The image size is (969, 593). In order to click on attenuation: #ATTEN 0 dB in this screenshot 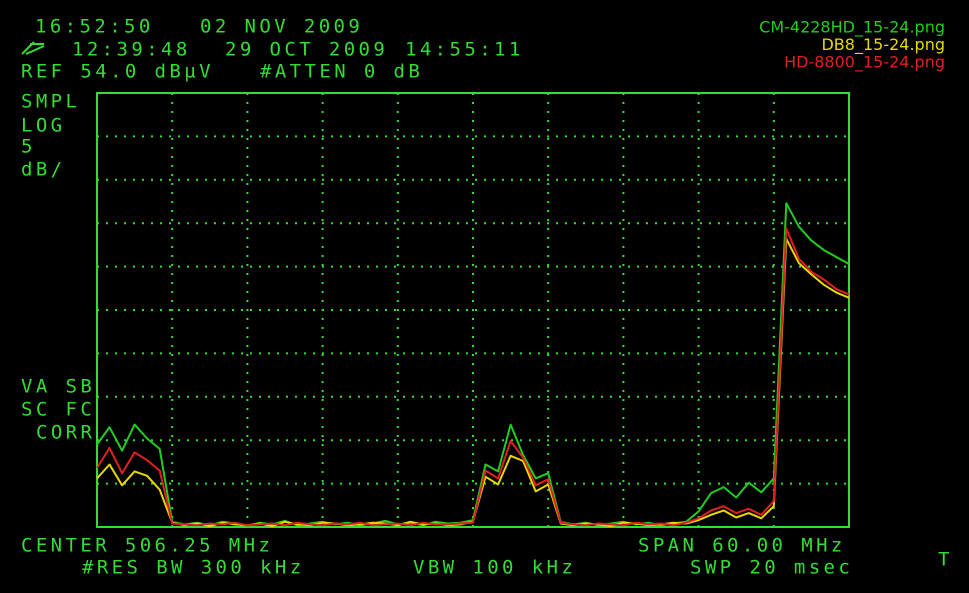, I will do `click(341, 72)`.